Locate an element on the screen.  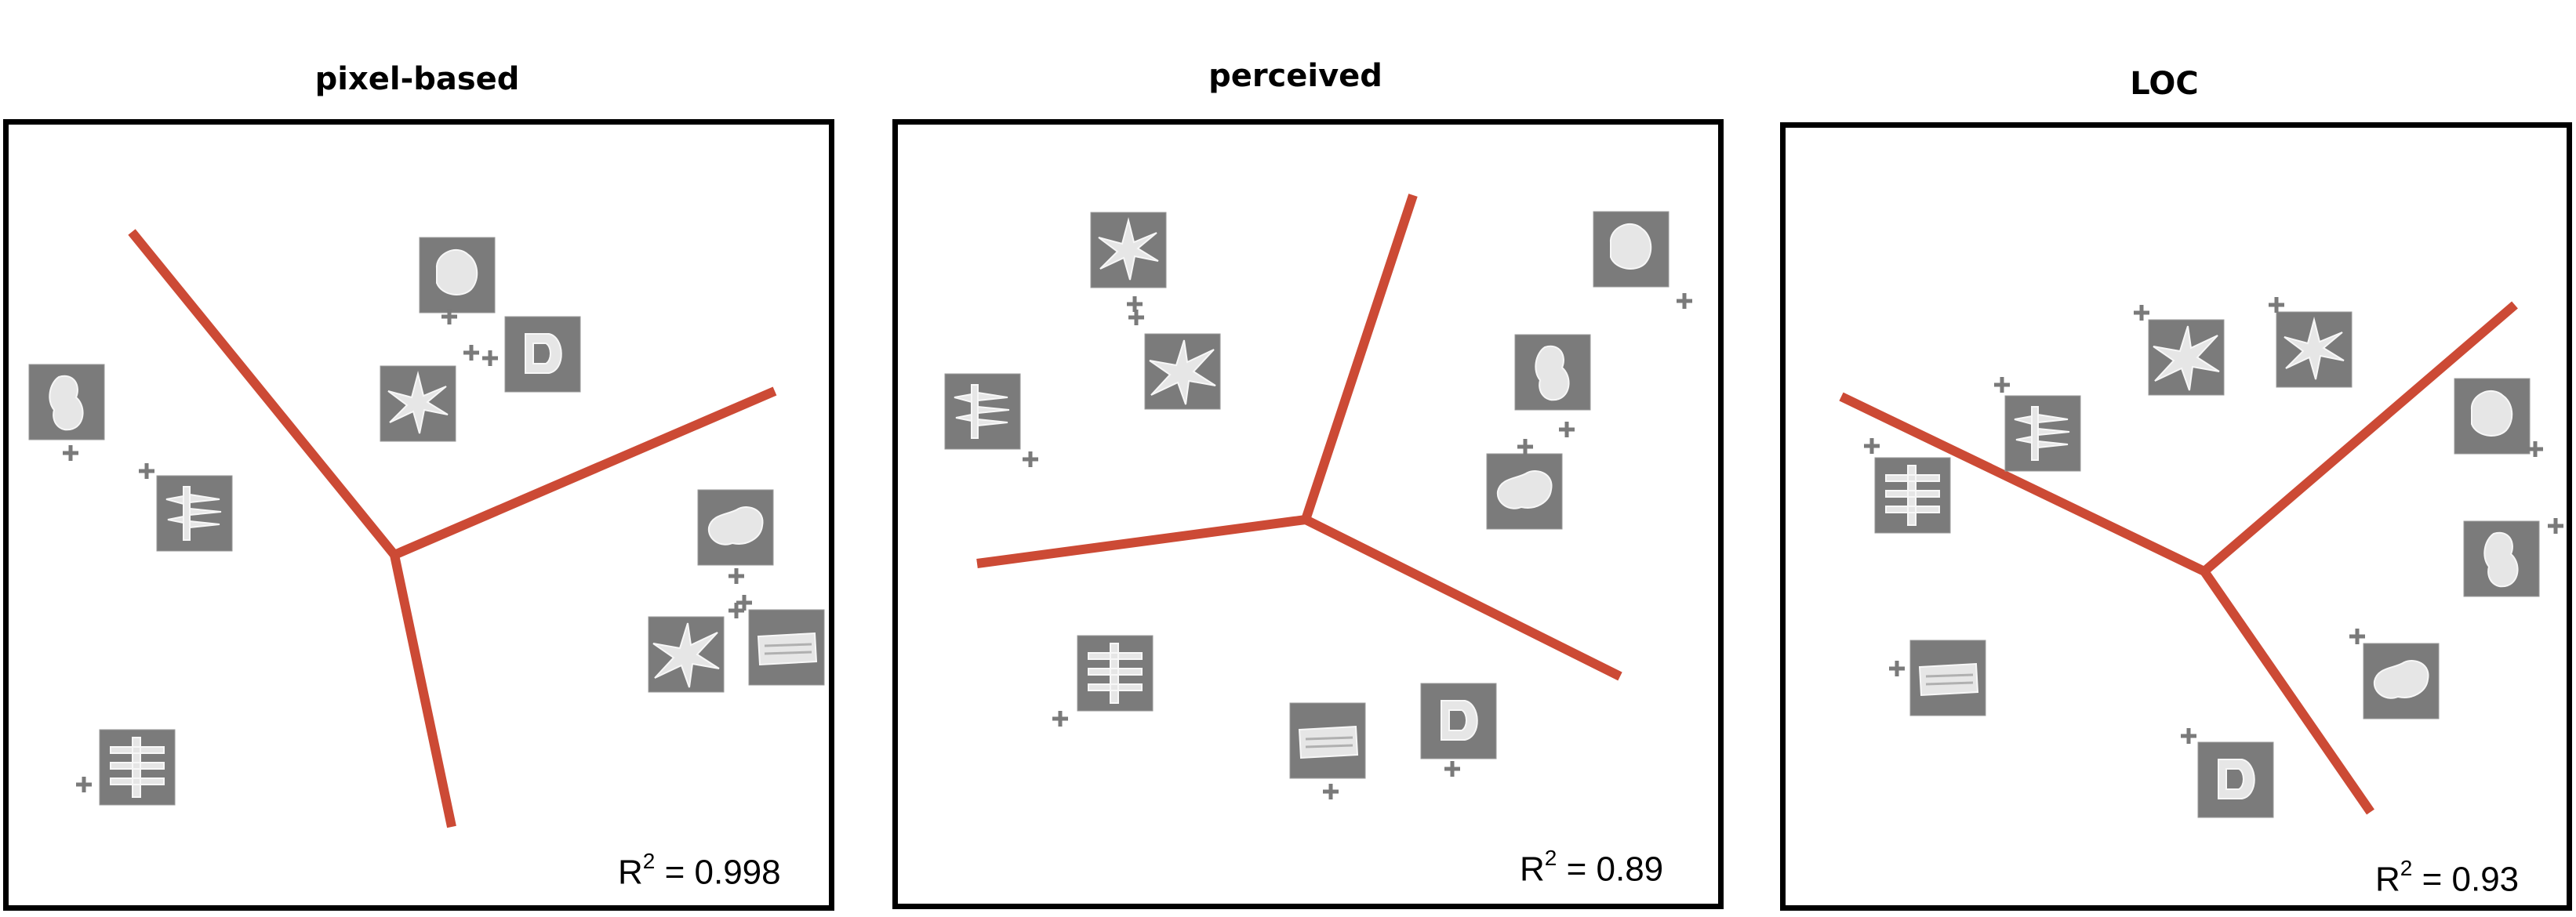
panel-title-loc: LOC is located at coordinates (2164, 84).